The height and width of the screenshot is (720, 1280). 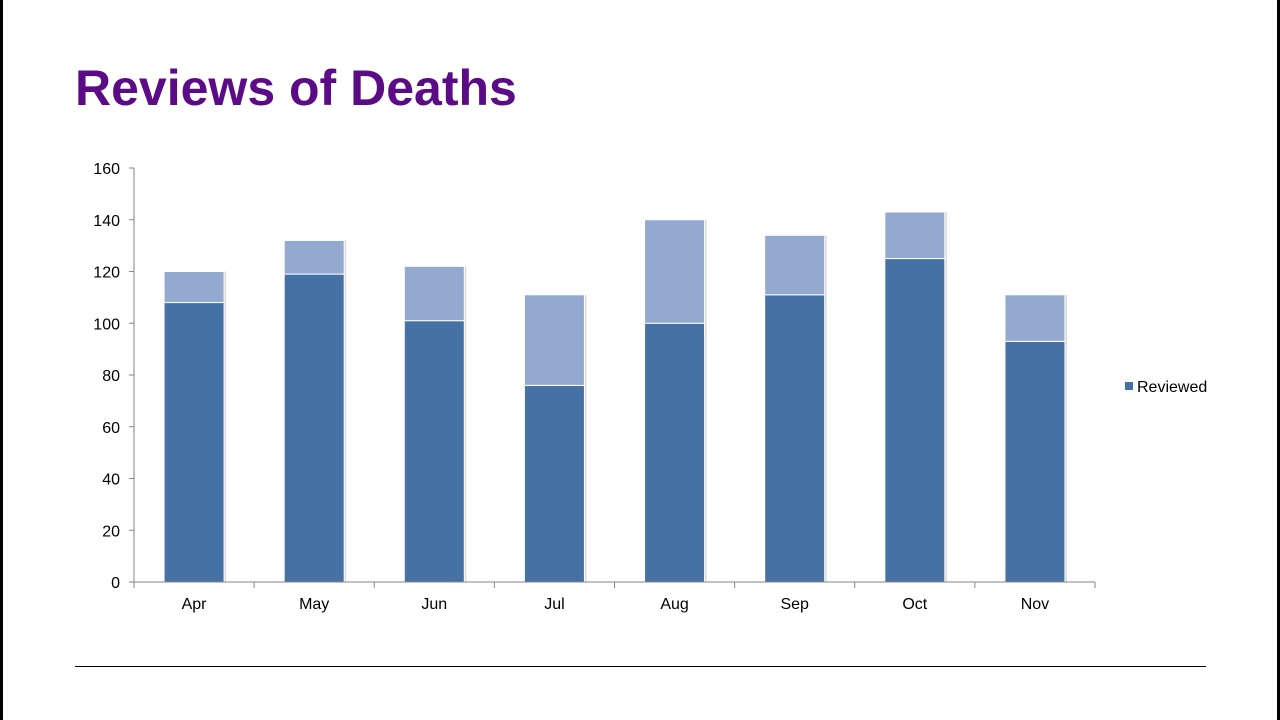 I want to click on legend-swatch-reviewed, so click(x=1129, y=386).